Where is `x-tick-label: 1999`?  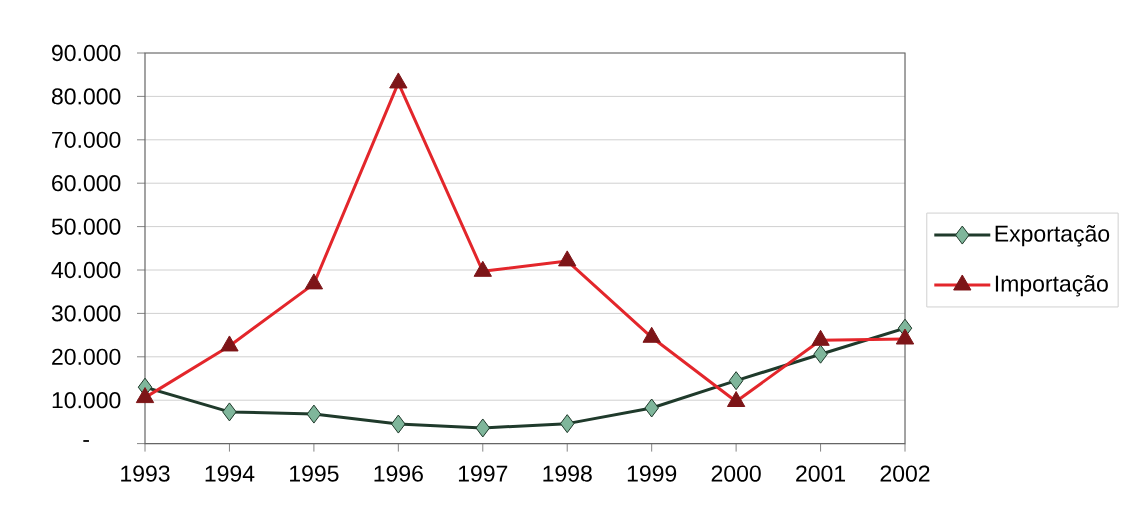
x-tick-label: 1999 is located at coordinates (652, 473).